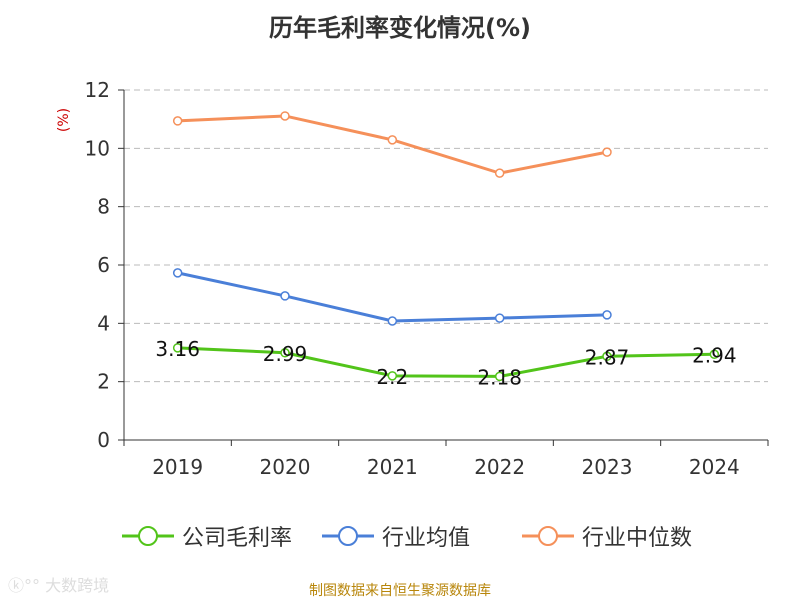 The width and height of the screenshot is (800, 600). I want to click on x-tick-label: 2024, so click(714, 467).